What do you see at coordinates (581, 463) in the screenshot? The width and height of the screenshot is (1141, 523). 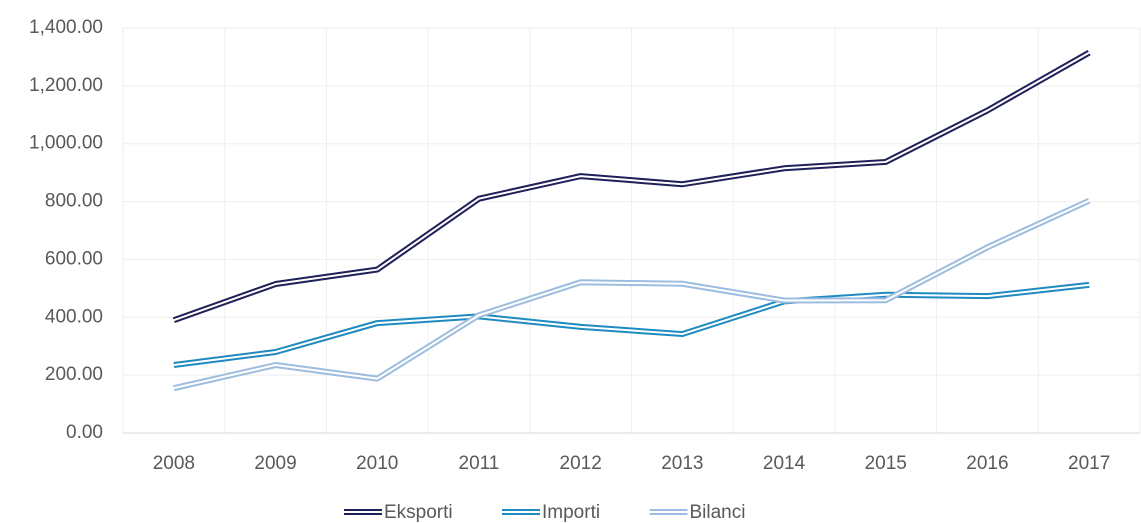 I see `x-tick-label: 2012` at bounding box center [581, 463].